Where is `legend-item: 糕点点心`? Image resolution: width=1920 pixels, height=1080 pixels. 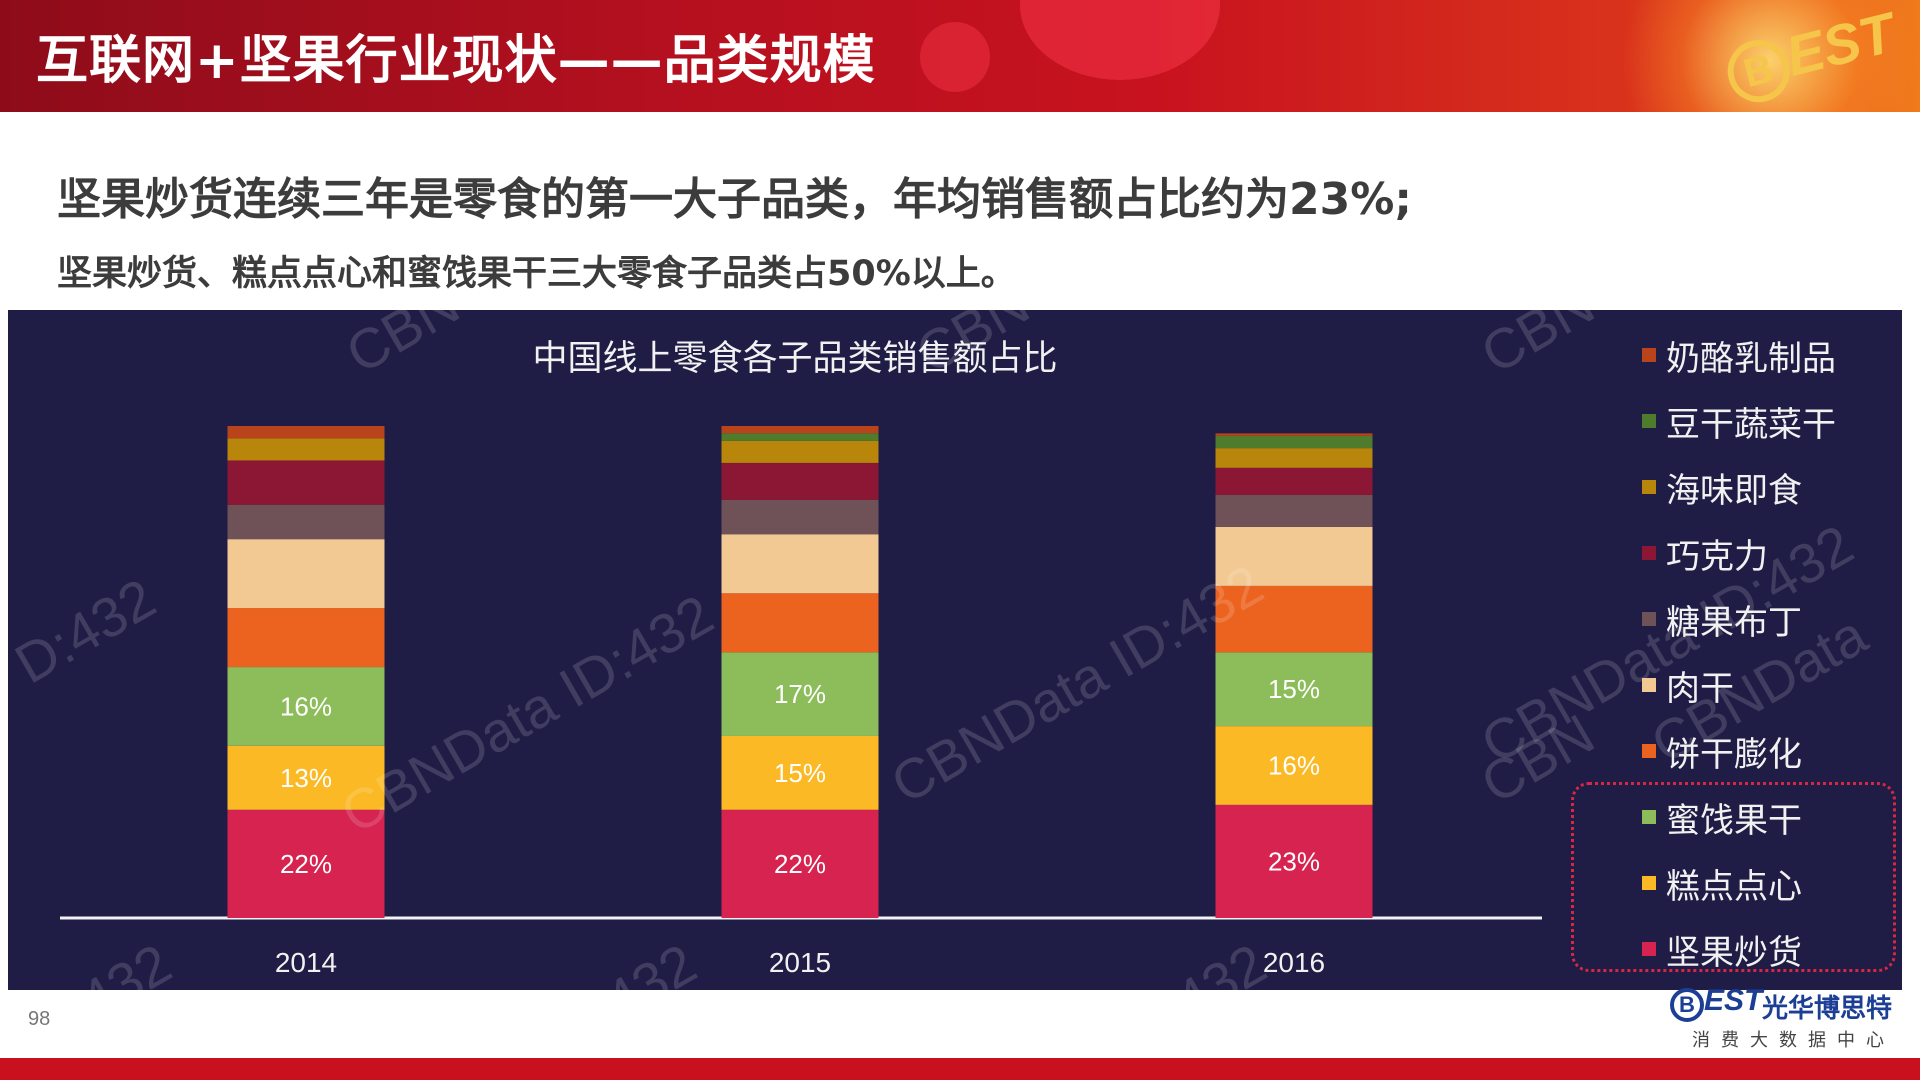 legend-item: 糕点点心 is located at coordinates (1770, 883).